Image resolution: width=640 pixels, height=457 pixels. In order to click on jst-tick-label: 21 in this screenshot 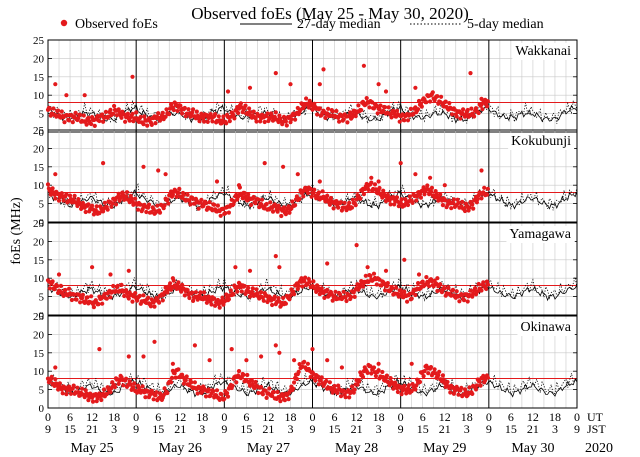, I will do `click(533, 429)`.